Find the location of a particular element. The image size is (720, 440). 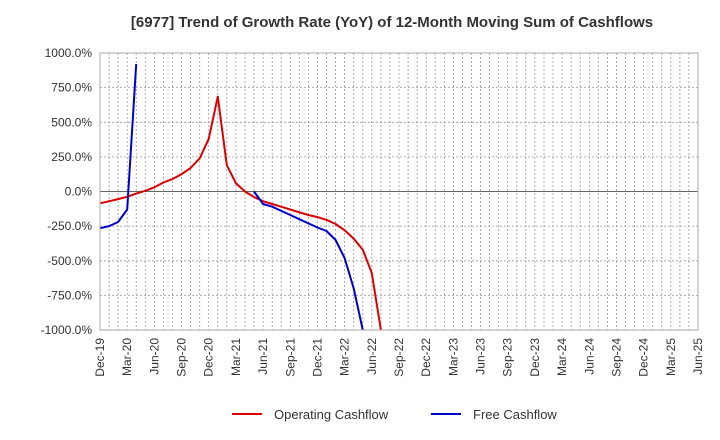

y-tick-label: -250.0% is located at coordinates (69, 226).